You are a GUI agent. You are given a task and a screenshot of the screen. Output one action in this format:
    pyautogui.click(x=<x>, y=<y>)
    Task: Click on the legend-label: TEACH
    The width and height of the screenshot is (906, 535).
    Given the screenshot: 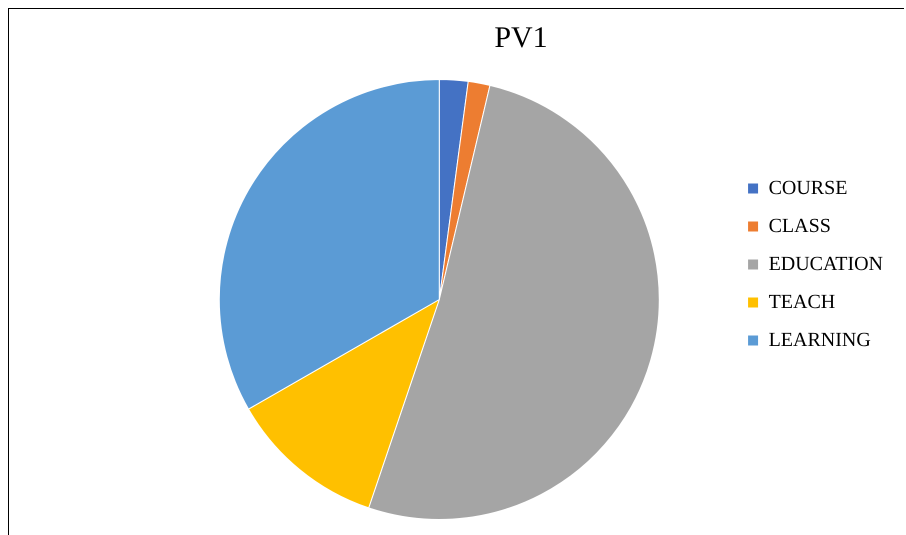 What is the action you would take?
    pyautogui.click(x=802, y=301)
    